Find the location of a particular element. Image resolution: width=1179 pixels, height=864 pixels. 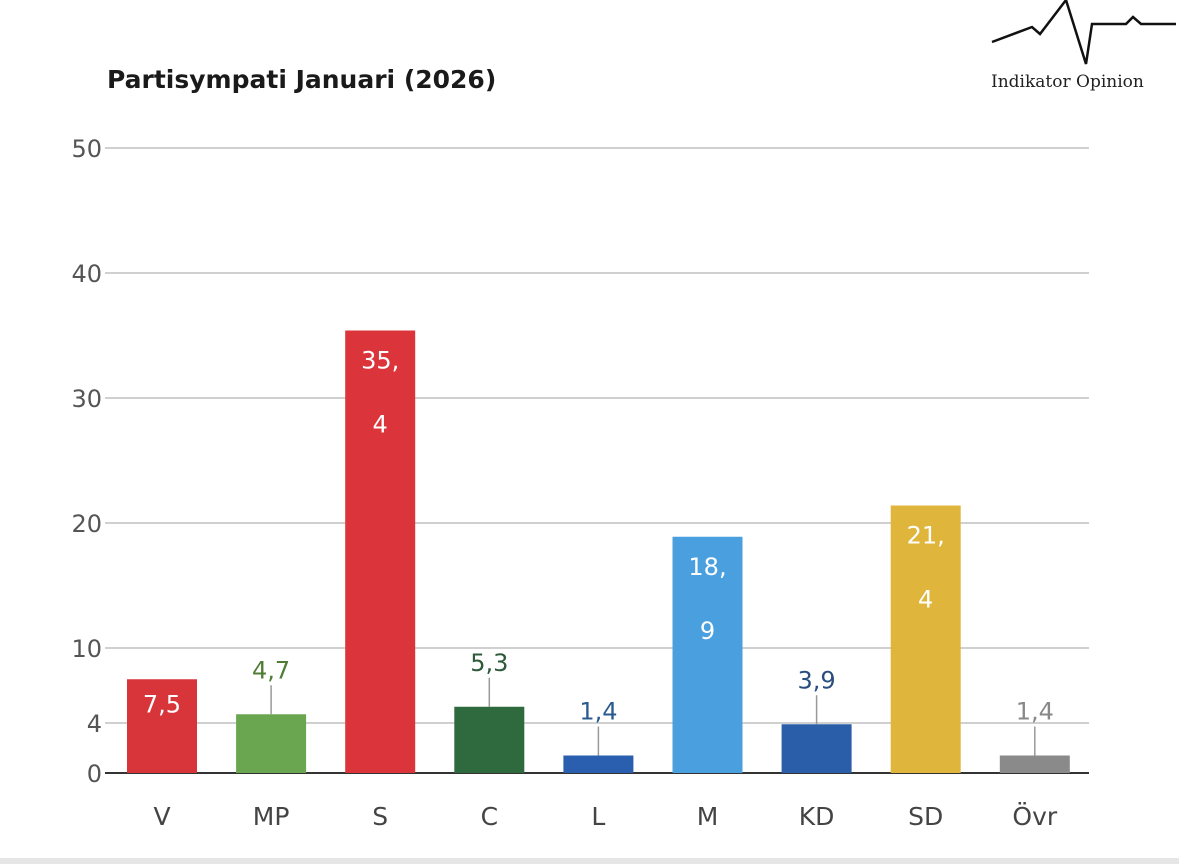

bottom-divider is located at coordinates (589, 861).